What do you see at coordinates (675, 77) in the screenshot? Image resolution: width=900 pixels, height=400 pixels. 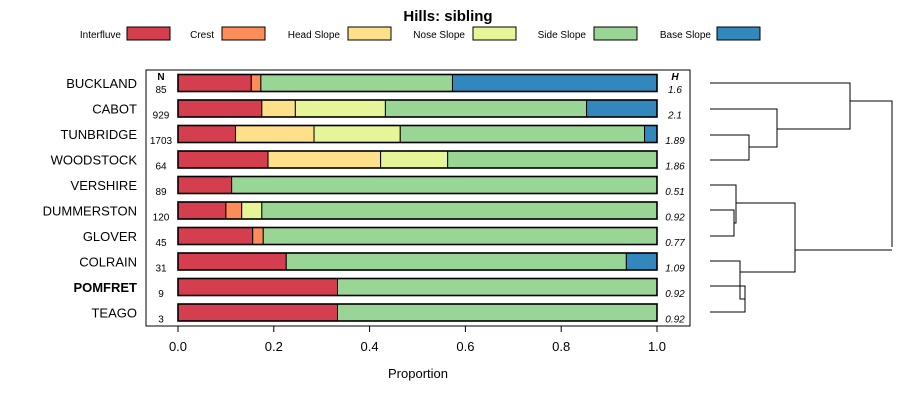 I see `h-header: H` at bounding box center [675, 77].